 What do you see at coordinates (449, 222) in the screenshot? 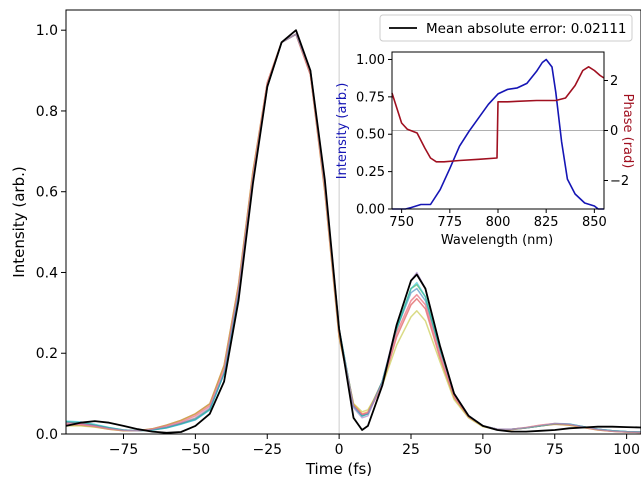
I see `inset-x-tick-label: 775` at bounding box center [449, 222].